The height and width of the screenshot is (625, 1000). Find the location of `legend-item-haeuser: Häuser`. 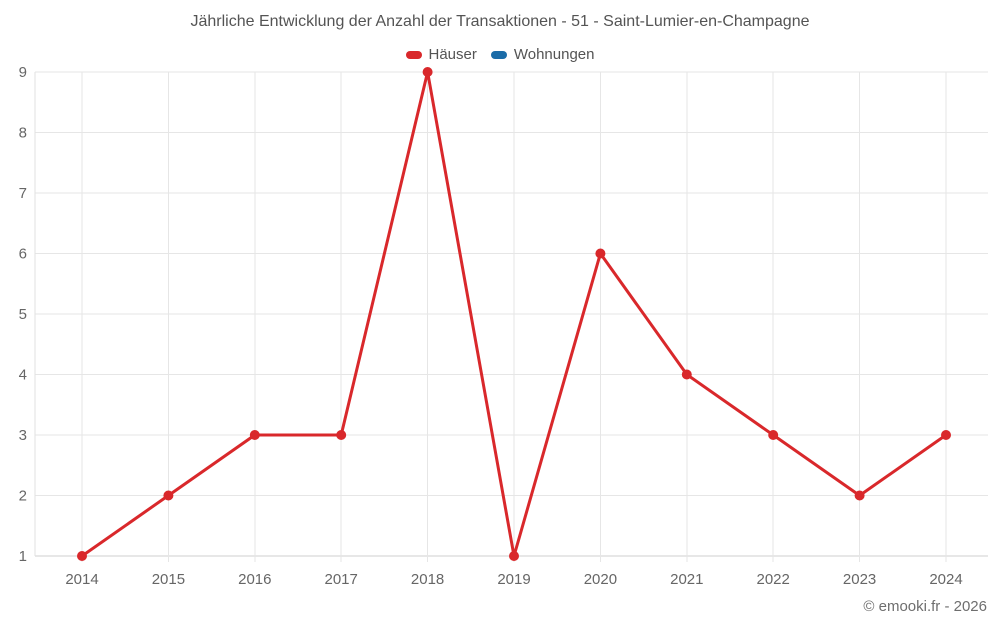

legend-item-haeuser: Häuser is located at coordinates (441, 54).